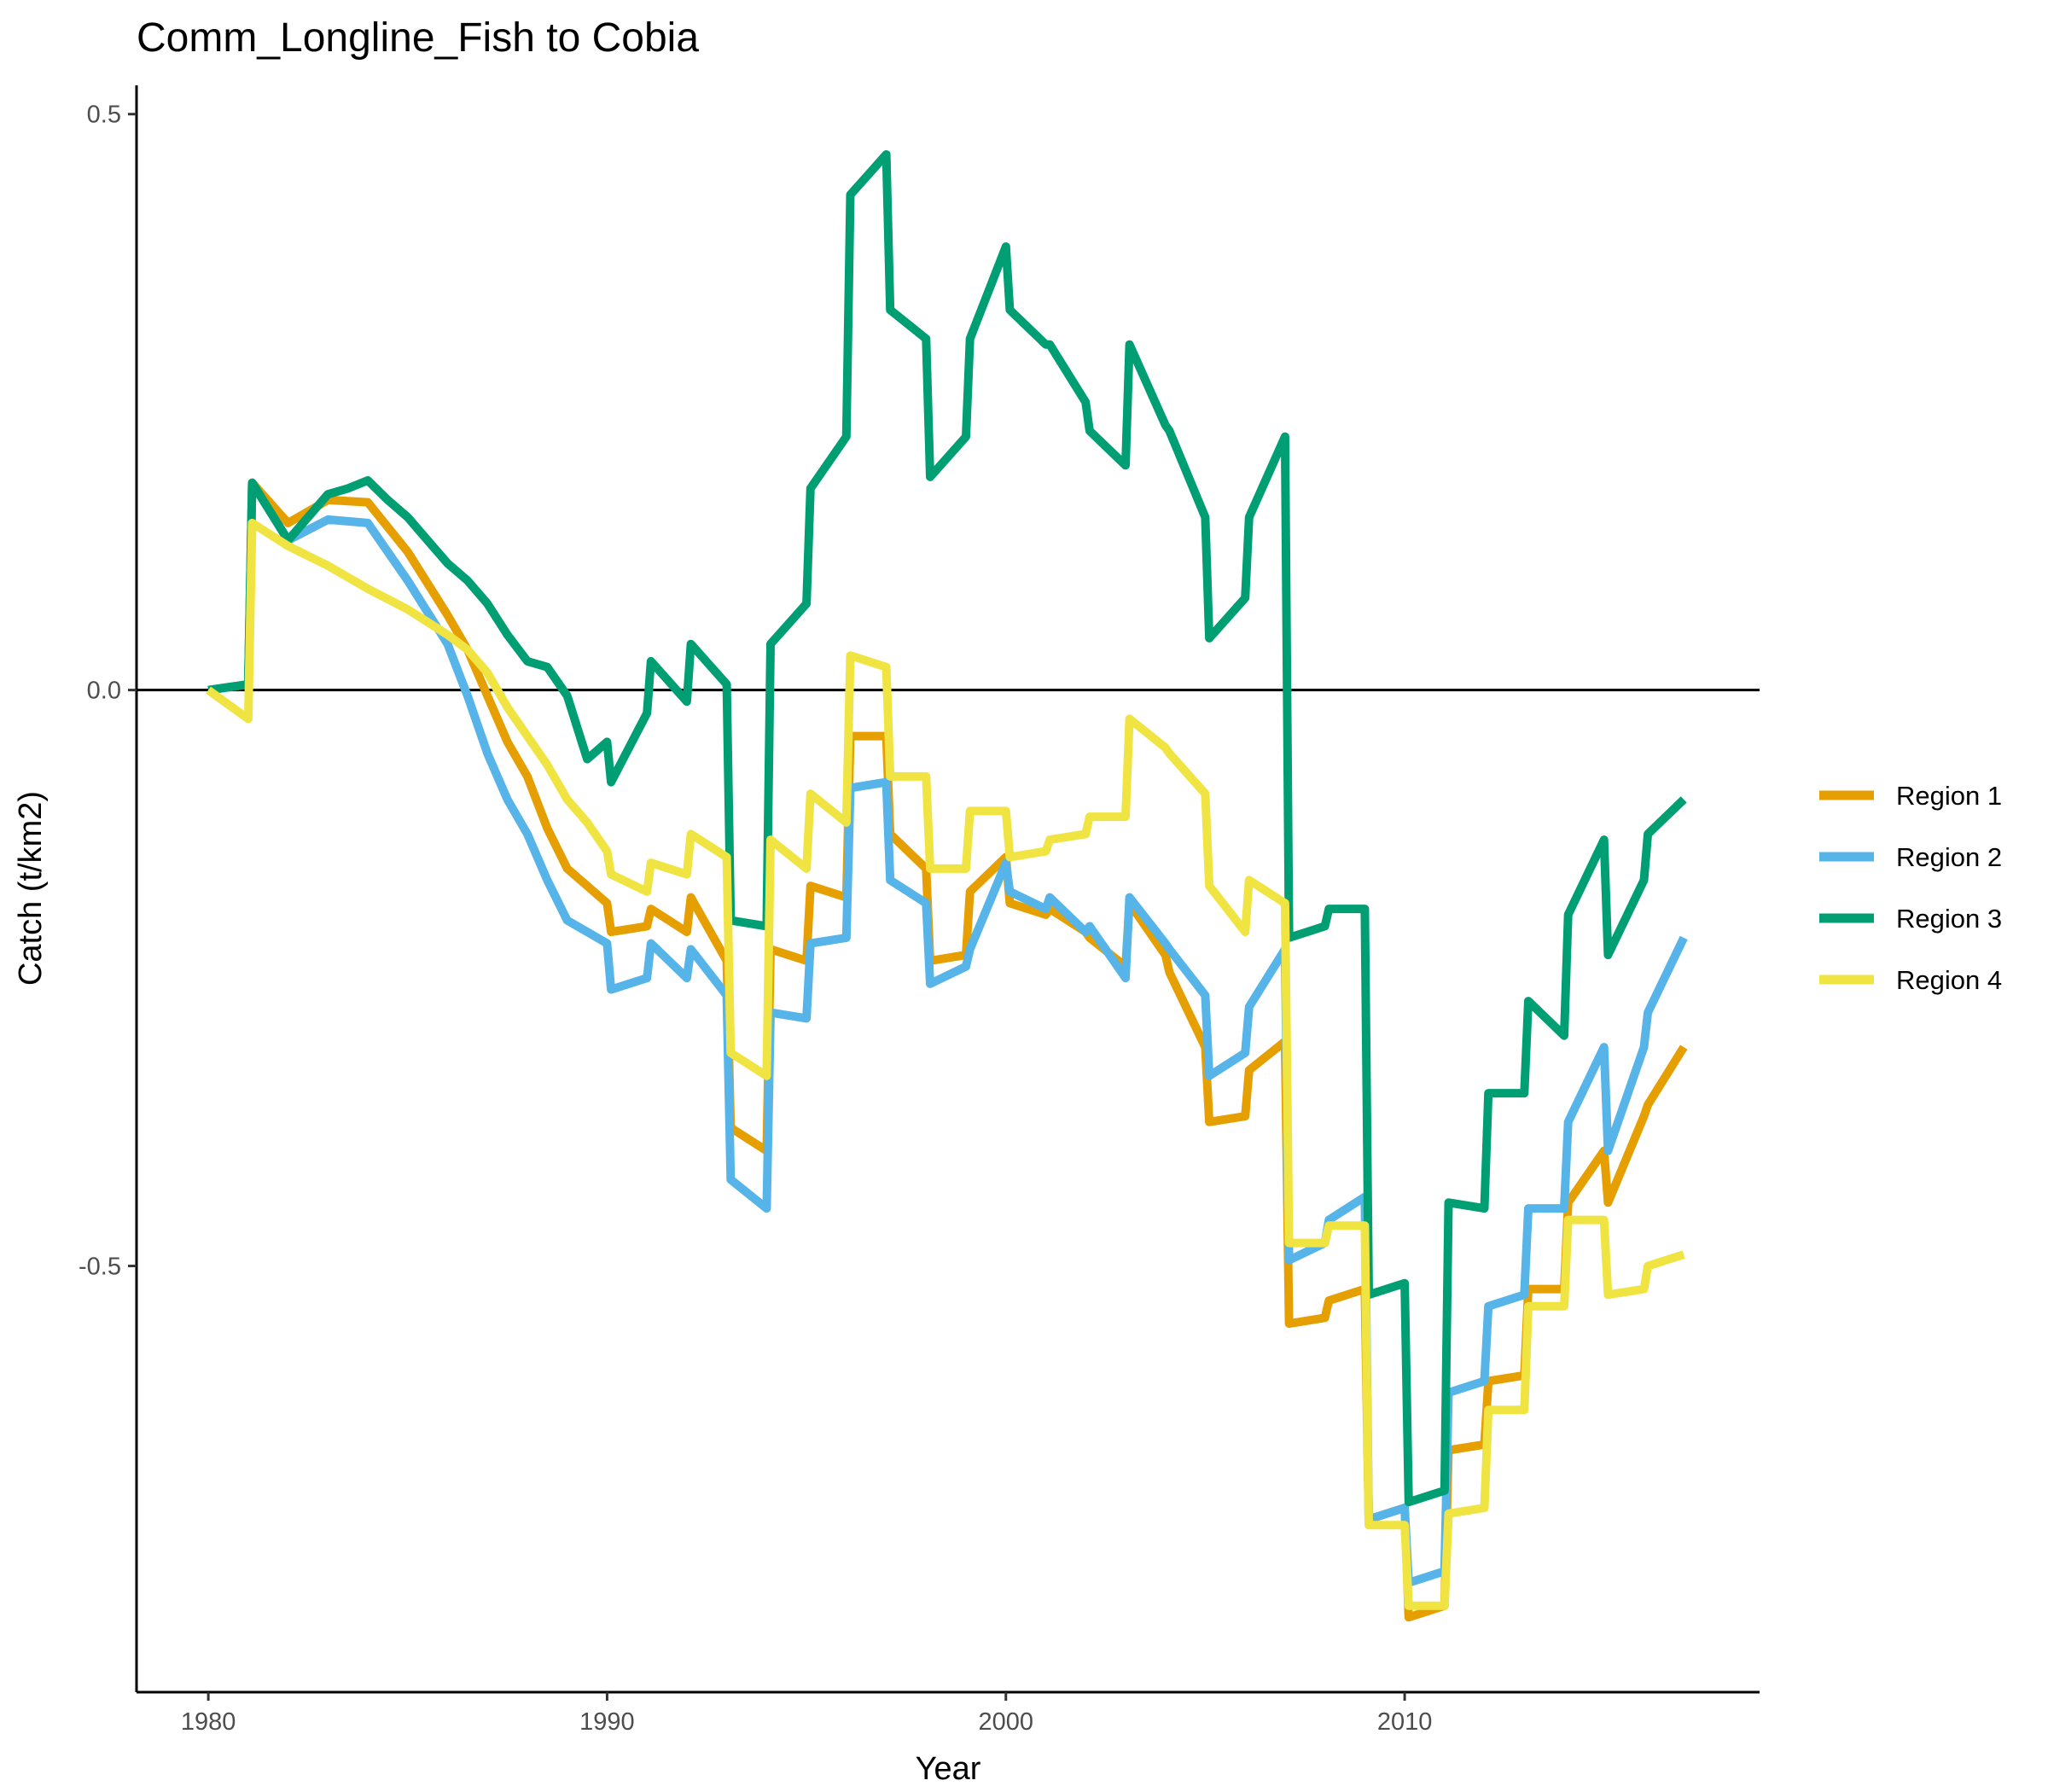 Image resolution: width=2048 pixels, height=1792 pixels. Describe the element at coordinates (104, 691) in the screenshot. I see `y-tick-label: 0.0` at that location.